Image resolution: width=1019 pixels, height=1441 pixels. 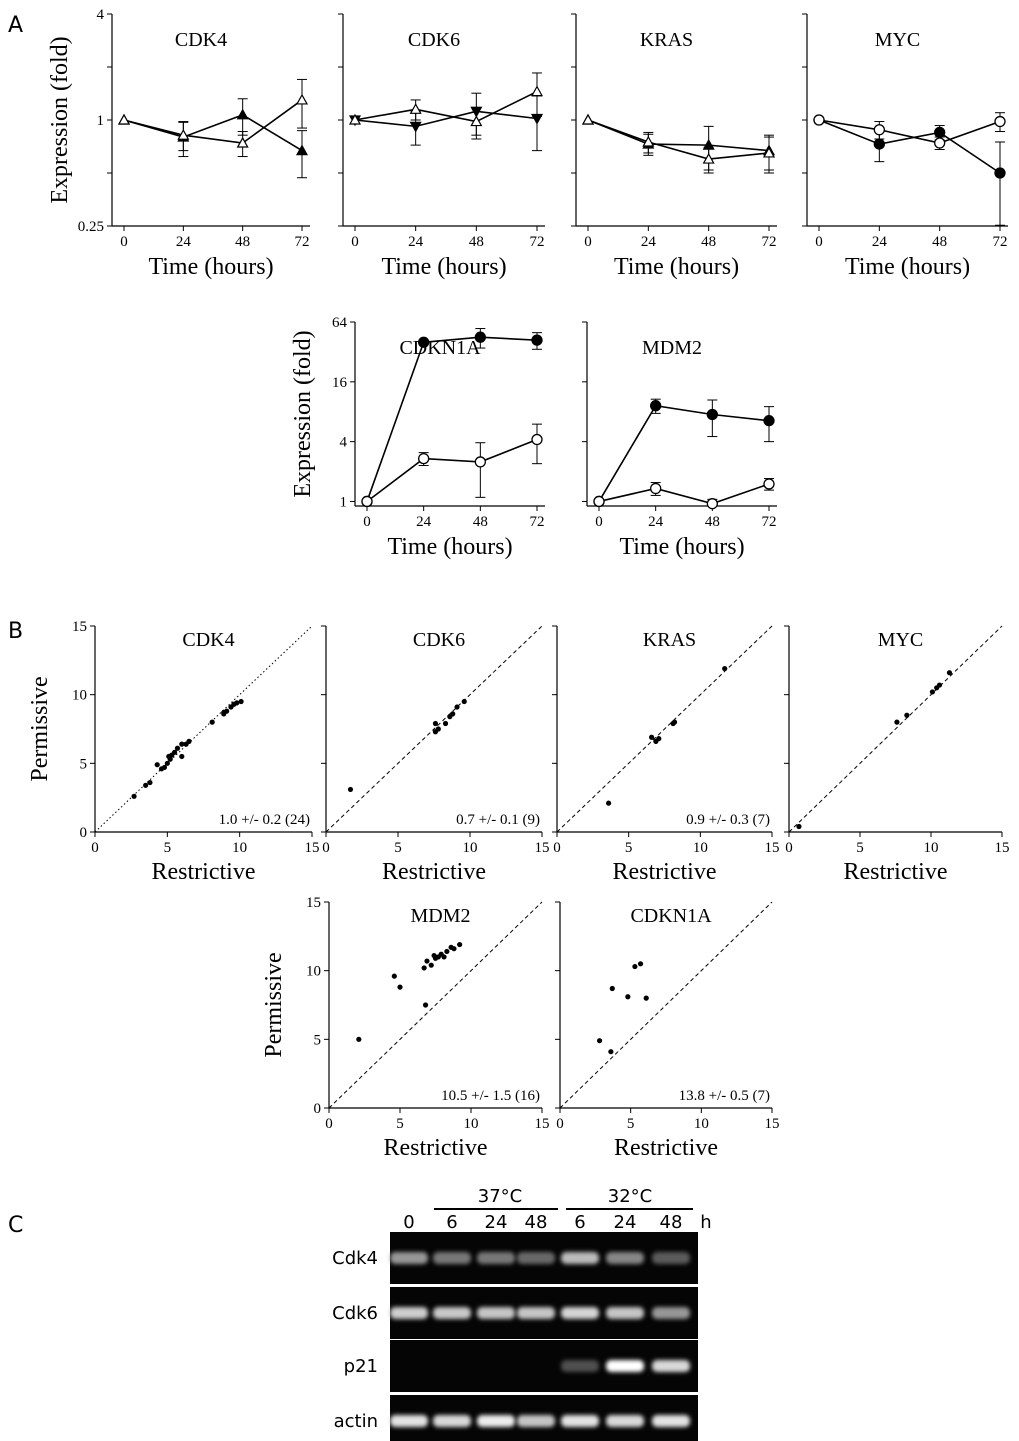 I want to click on panel-label-c: C, so click(x=15, y=1225).